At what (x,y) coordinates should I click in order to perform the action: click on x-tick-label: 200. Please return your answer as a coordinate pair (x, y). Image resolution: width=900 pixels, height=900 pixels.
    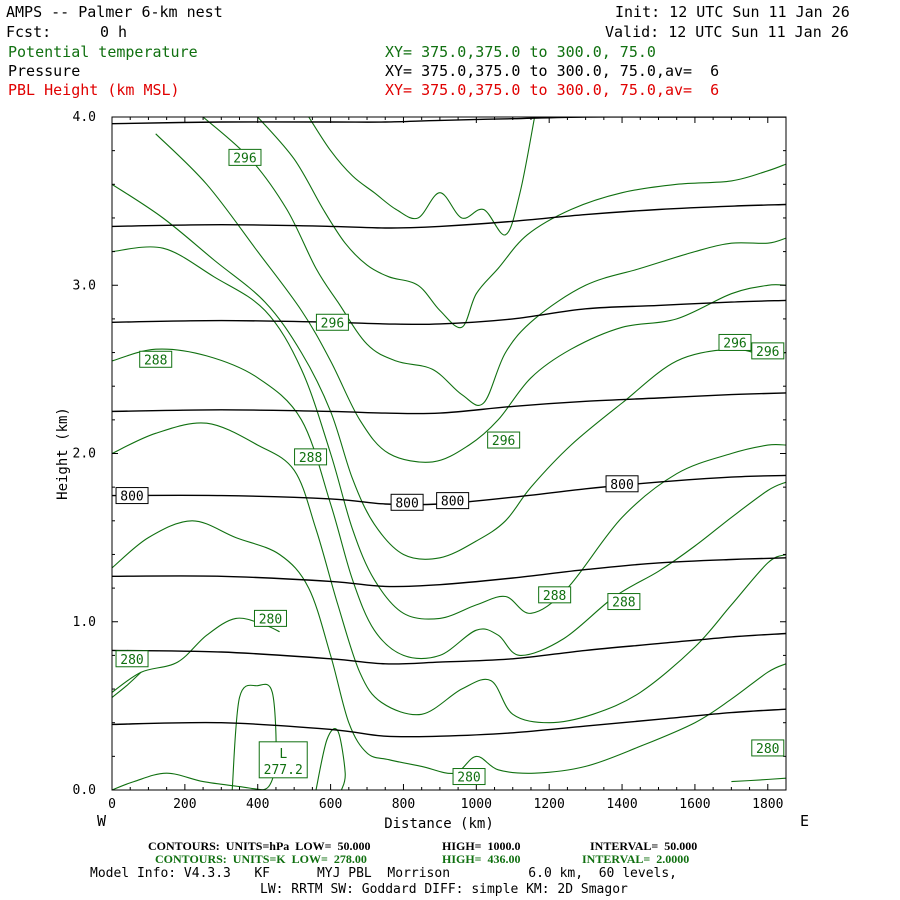
    Looking at the image, I should click on (184, 804).